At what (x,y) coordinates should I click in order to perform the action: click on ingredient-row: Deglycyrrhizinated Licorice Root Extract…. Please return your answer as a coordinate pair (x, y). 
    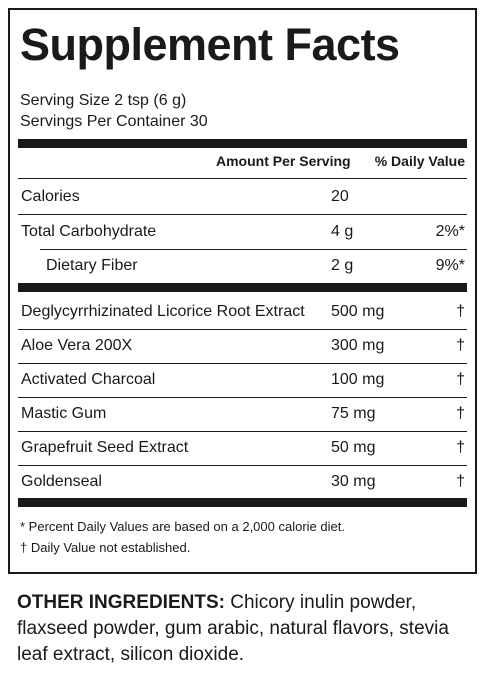
    Looking at the image, I should click on (242, 312).